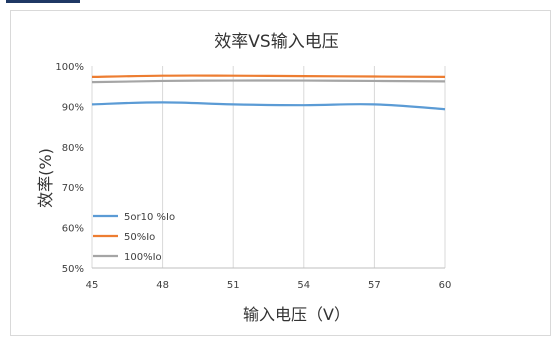  What do you see at coordinates (73, 107) in the screenshot?
I see `y-tick-label: 90%` at bounding box center [73, 107].